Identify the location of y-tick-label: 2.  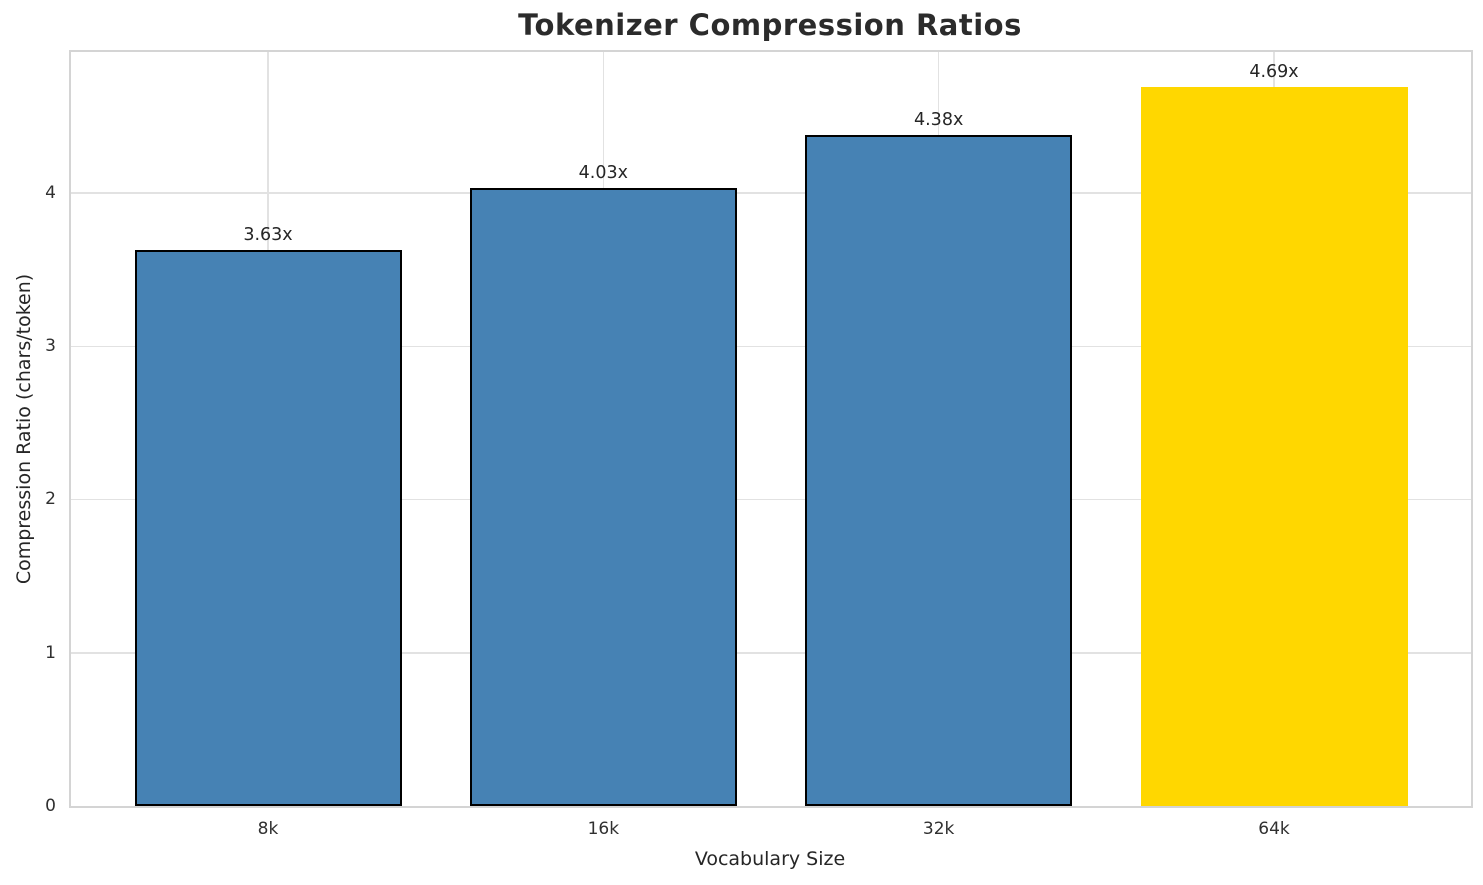
(50, 499).